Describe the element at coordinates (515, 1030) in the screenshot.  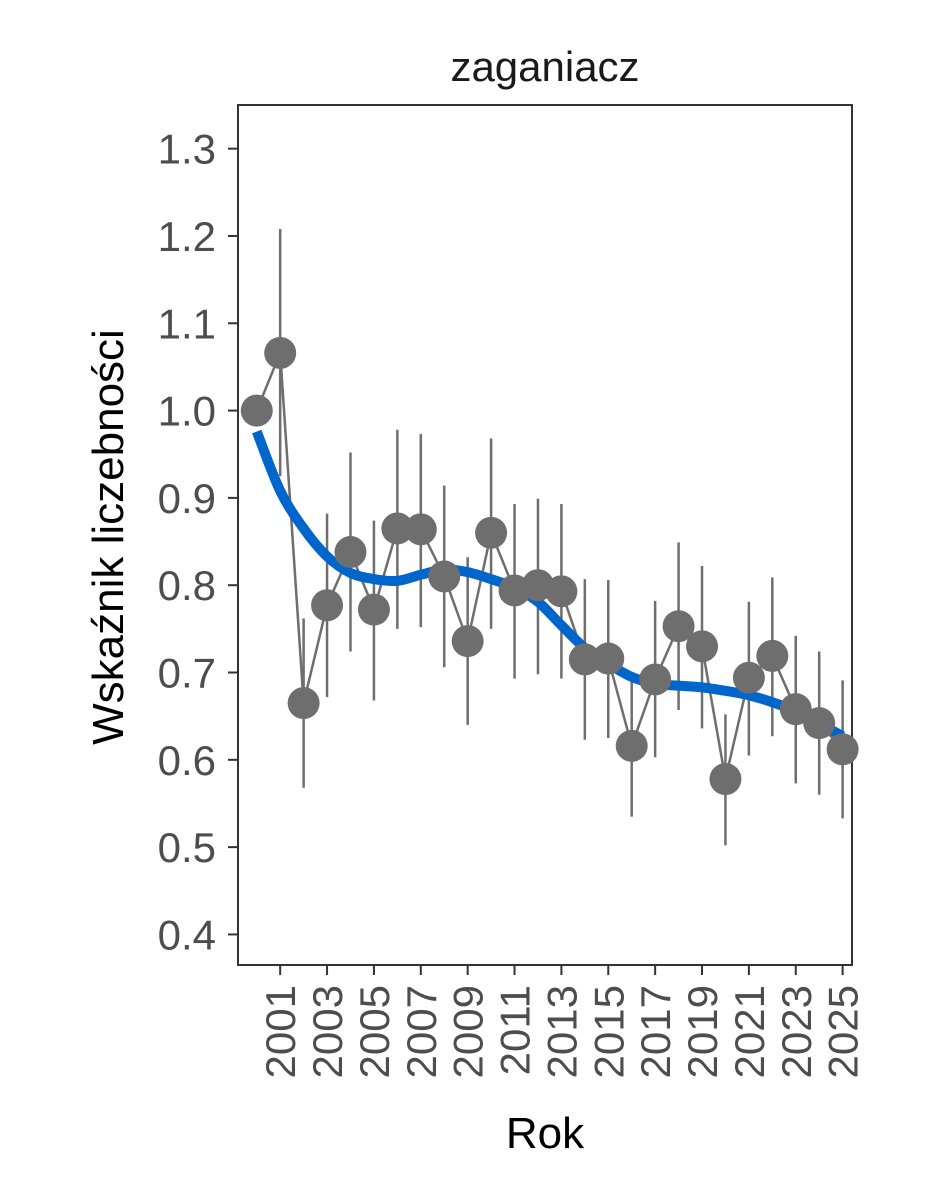
I see `x-tick-label: 2011` at that location.